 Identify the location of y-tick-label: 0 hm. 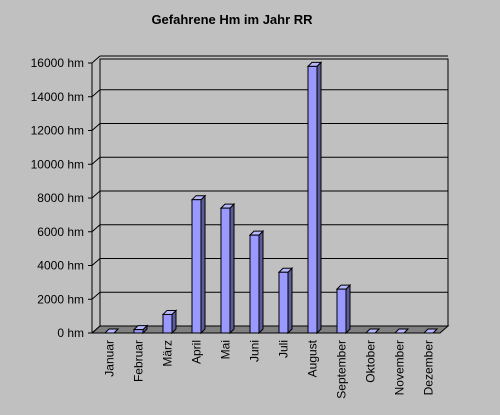
(70, 333).